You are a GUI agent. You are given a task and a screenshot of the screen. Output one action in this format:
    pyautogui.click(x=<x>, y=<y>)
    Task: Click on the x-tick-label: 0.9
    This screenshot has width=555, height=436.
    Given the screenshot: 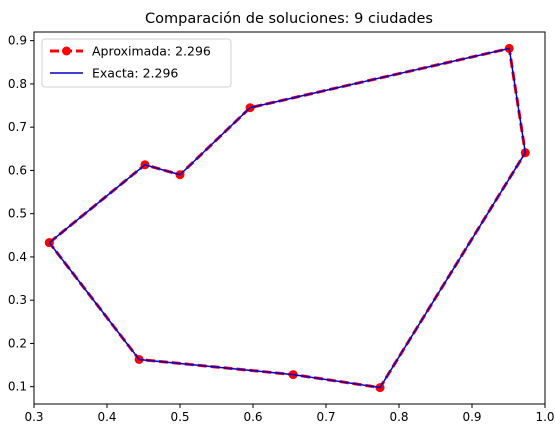 What is the action you would take?
    pyautogui.click(x=471, y=417)
    